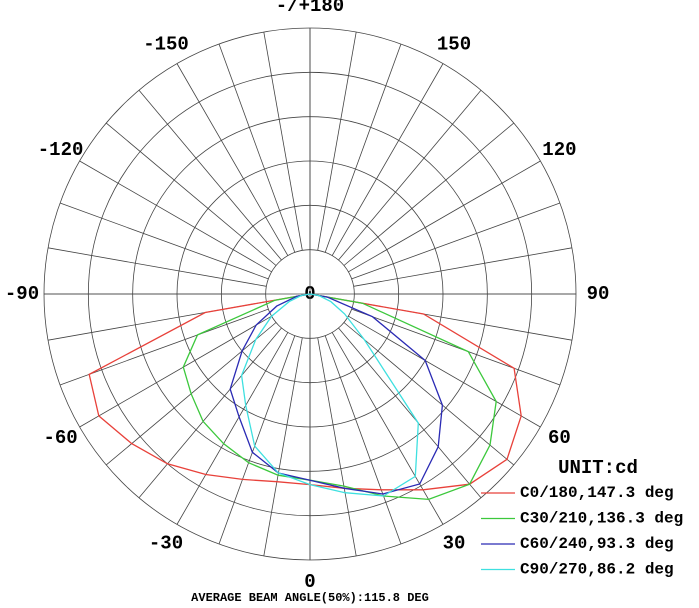 The width and height of the screenshot is (699, 608). What do you see at coordinates (559, 150) in the screenshot?
I see `angle-label: 120` at bounding box center [559, 150].